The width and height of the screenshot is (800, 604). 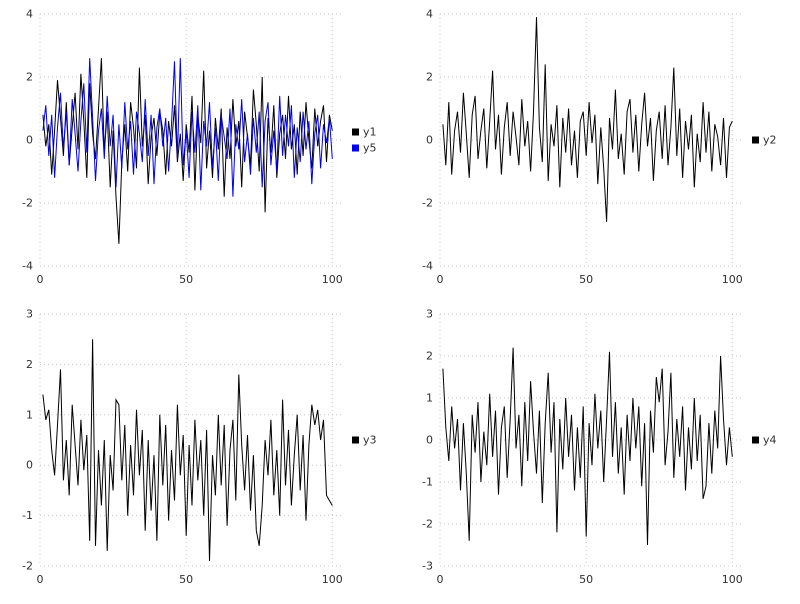 What do you see at coordinates (770, 140) in the screenshot?
I see `legend-label-y2: y2` at bounding box center [770, 140].